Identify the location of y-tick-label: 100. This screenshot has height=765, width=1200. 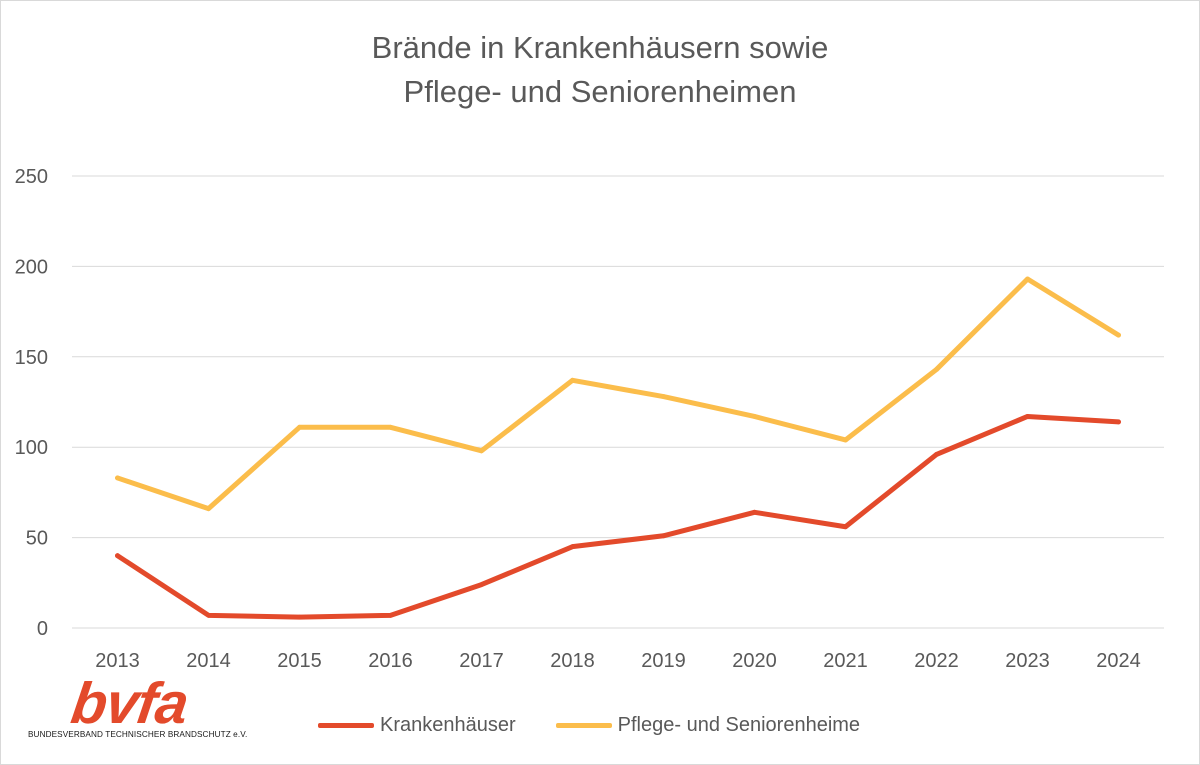
(31, 448).